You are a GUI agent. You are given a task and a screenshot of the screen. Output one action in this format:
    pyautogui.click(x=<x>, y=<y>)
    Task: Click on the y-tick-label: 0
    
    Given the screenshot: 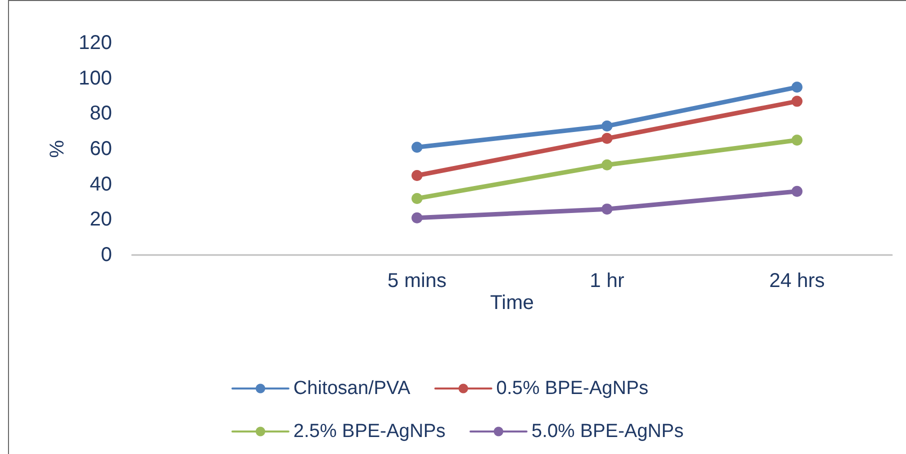 What is the action you would take?
    pyautogui.click(x=106, y=255)
    